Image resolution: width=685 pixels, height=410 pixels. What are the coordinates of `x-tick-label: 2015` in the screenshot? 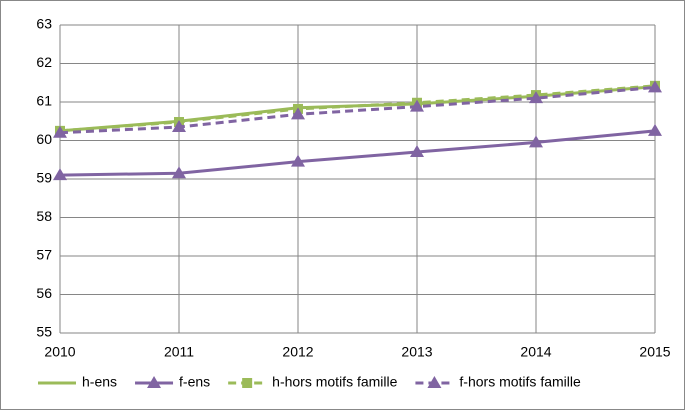 It's located at (654, 352).